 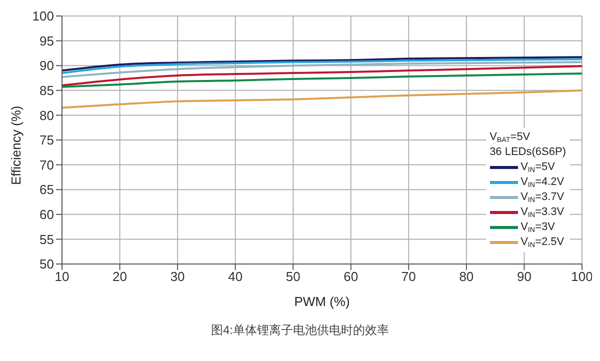 I want to click on x-axis-title: PWM (%), so click(x=322, y=301).